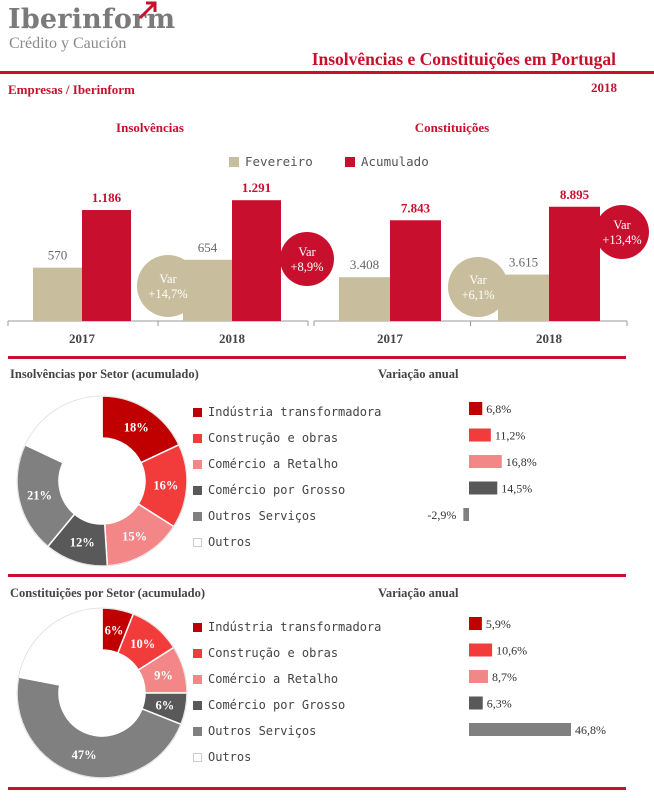 This screenshot has height=803, width=654. Describe the element at coordinates (504, 677) in the screenshot. I see `variacao-bar-label: 8,7%` at that location.